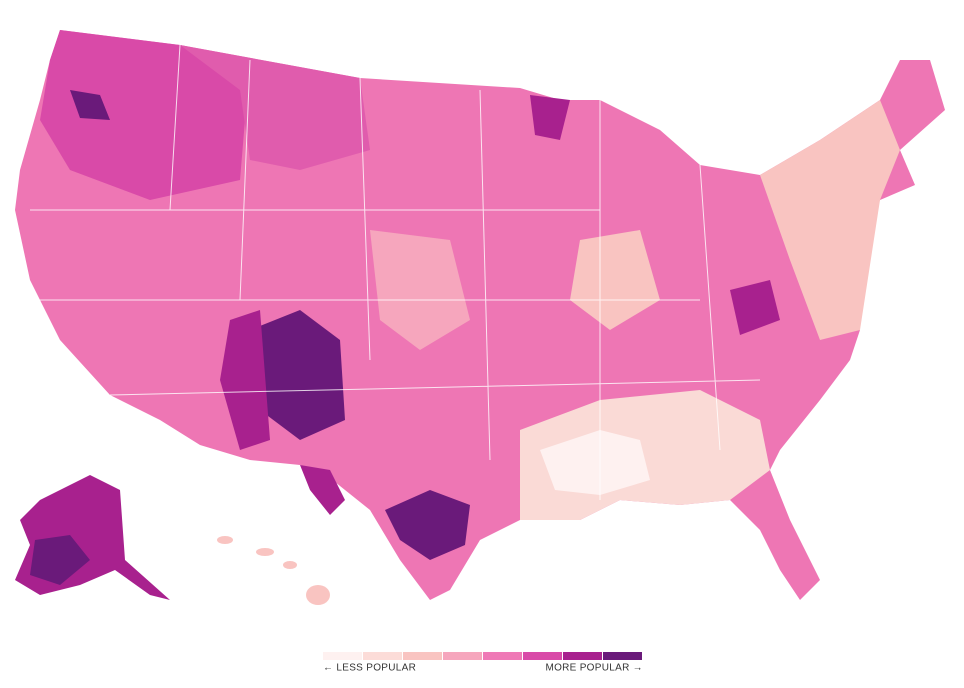  Describe the element at coordinates (755, 307) in the screenshot. I see `region-nc` at that location.